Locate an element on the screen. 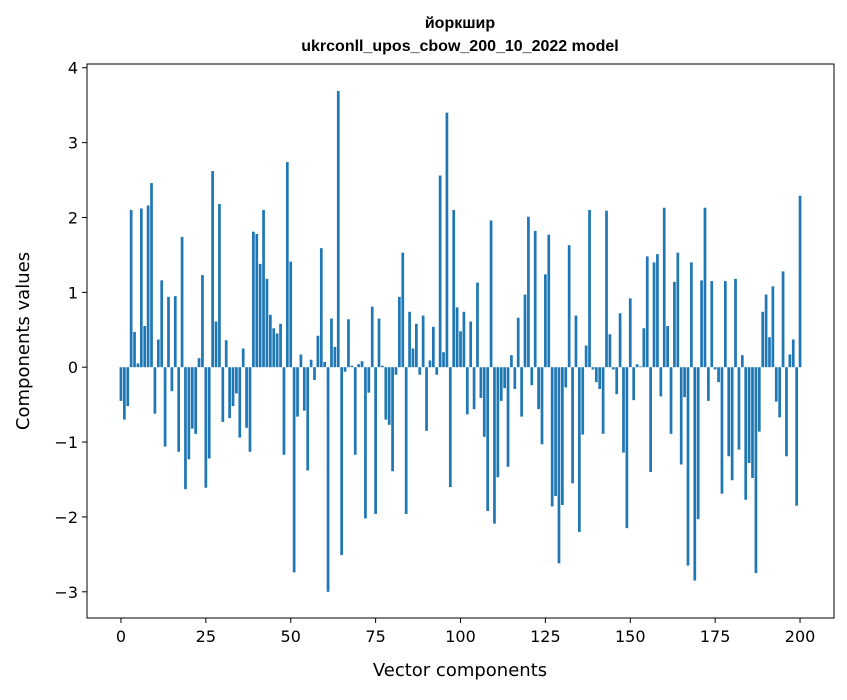 The height and width of the screenshot is (700, 847). x-tick-label: 100 is located at coordinates (460, 636).